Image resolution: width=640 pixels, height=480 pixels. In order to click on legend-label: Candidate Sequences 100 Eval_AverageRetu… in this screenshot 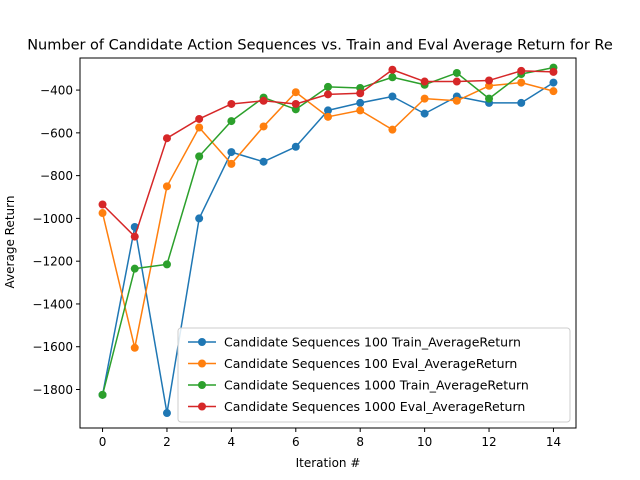, I will do `click(370, 363)`.